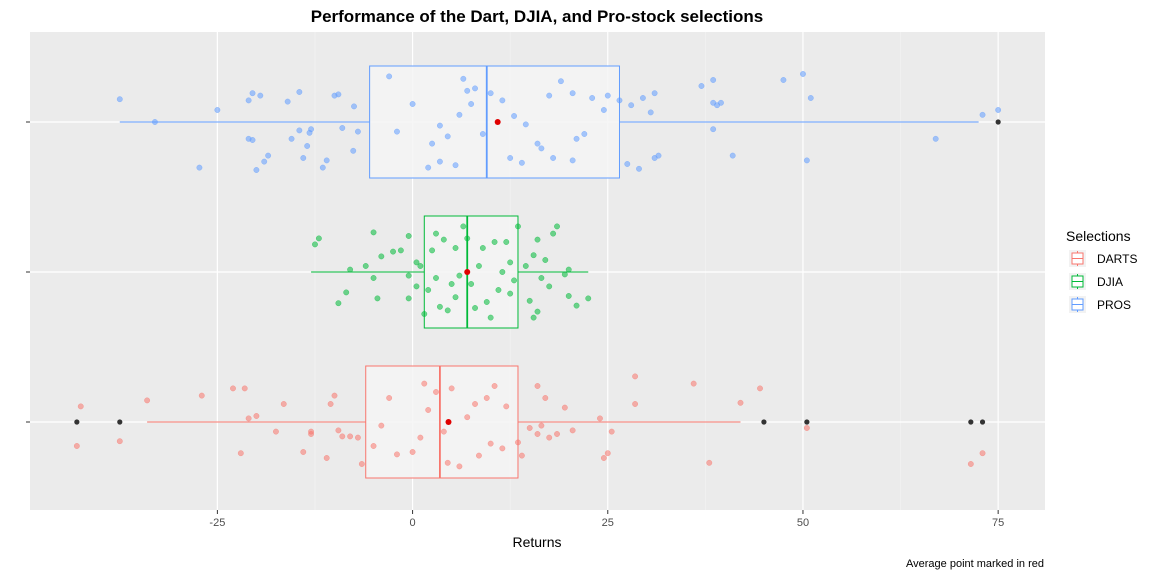 This screenshot has width=1152, height=576. Describe the element at coordinates (448, 422) in the screenshot. I see `mean-point` at that location.